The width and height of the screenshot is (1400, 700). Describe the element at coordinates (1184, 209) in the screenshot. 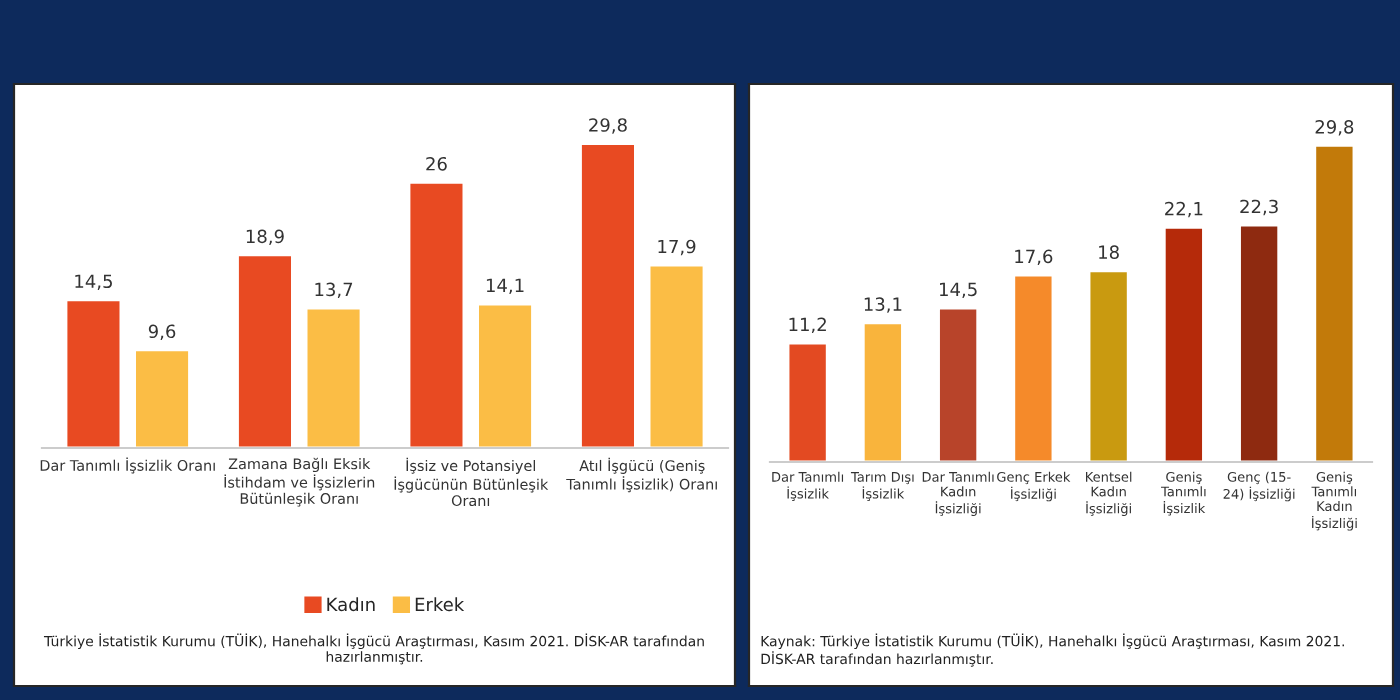

I see `data-label: 22,1` at that location.